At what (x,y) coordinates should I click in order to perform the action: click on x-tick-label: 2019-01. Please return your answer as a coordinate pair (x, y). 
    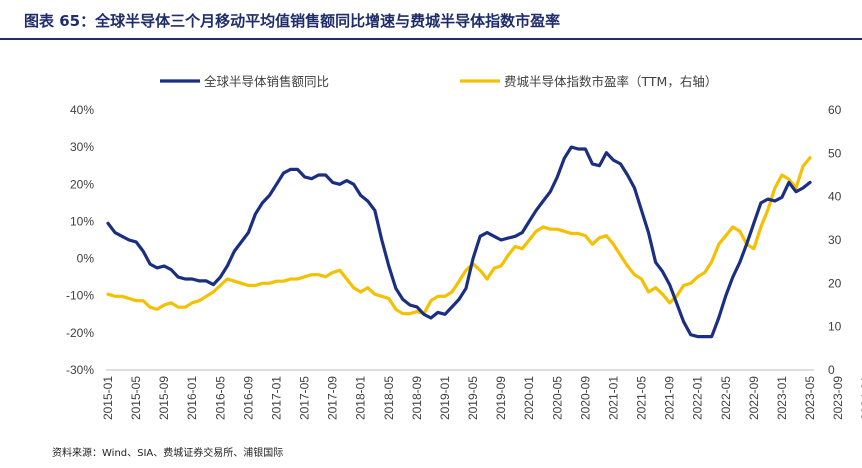
    Looking at the image, I should click on (445, 398).